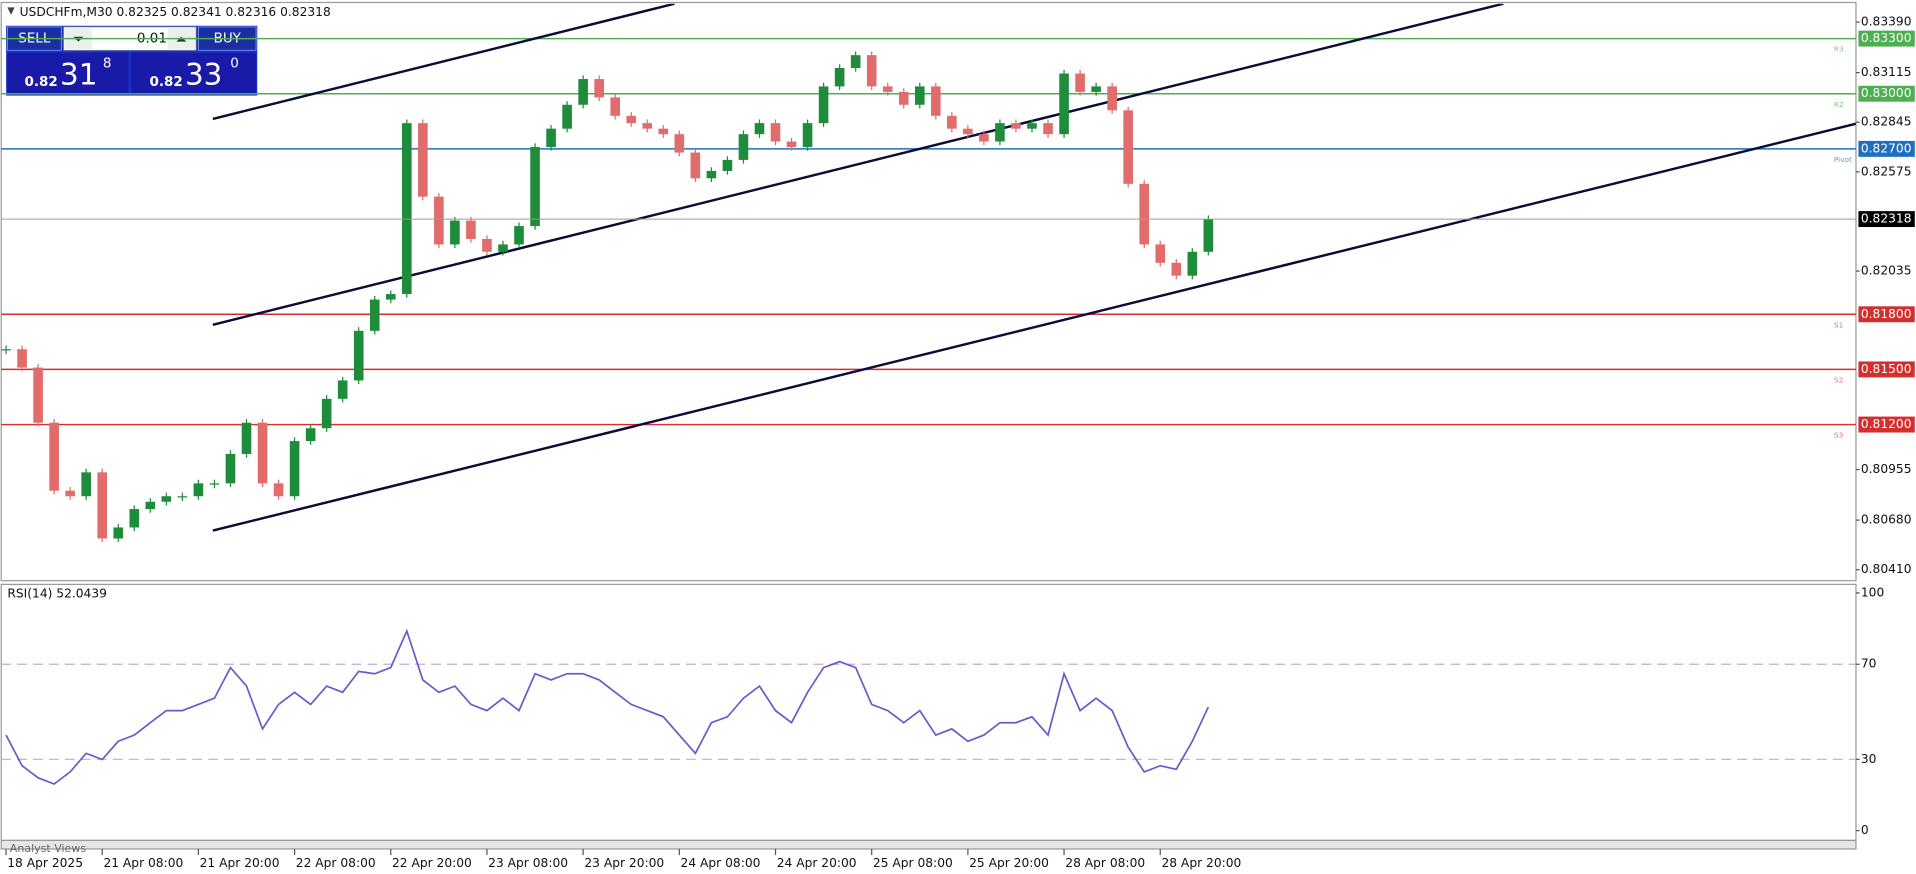  What do you see at coordinates (928, 844) in the screenshot?
I see `bottom-bar` at bounding box center [928, 844].